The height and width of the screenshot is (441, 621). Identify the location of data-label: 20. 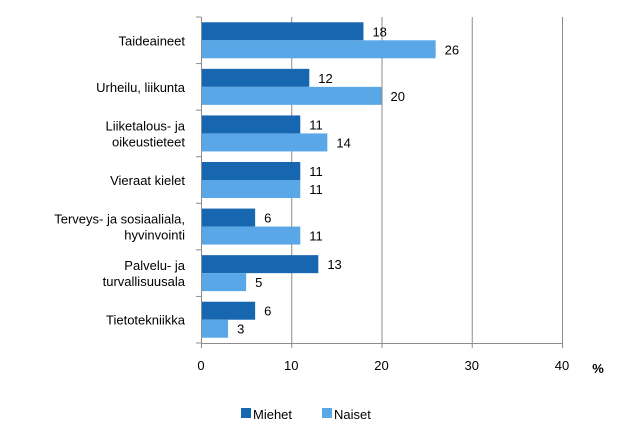
(398, 96).